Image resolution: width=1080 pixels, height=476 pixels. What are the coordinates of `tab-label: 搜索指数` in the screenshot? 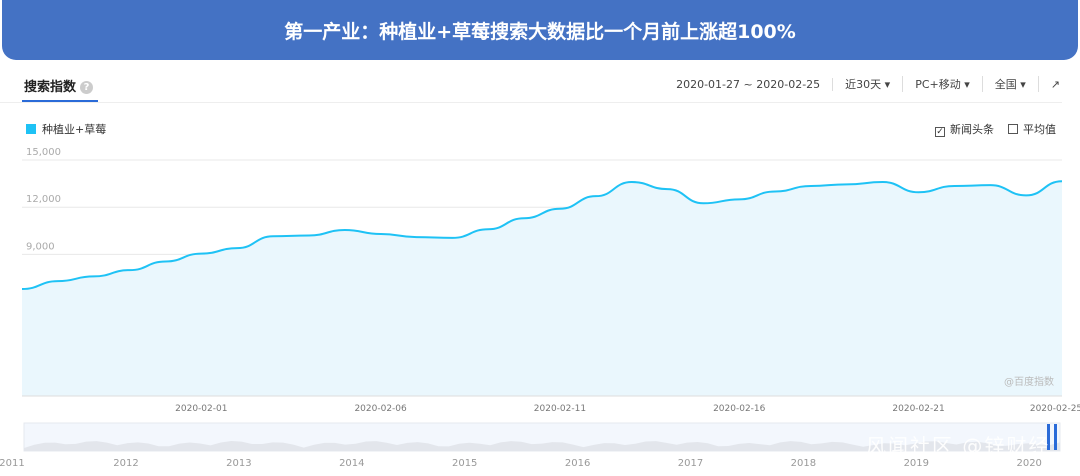 It's located at (50, 87).